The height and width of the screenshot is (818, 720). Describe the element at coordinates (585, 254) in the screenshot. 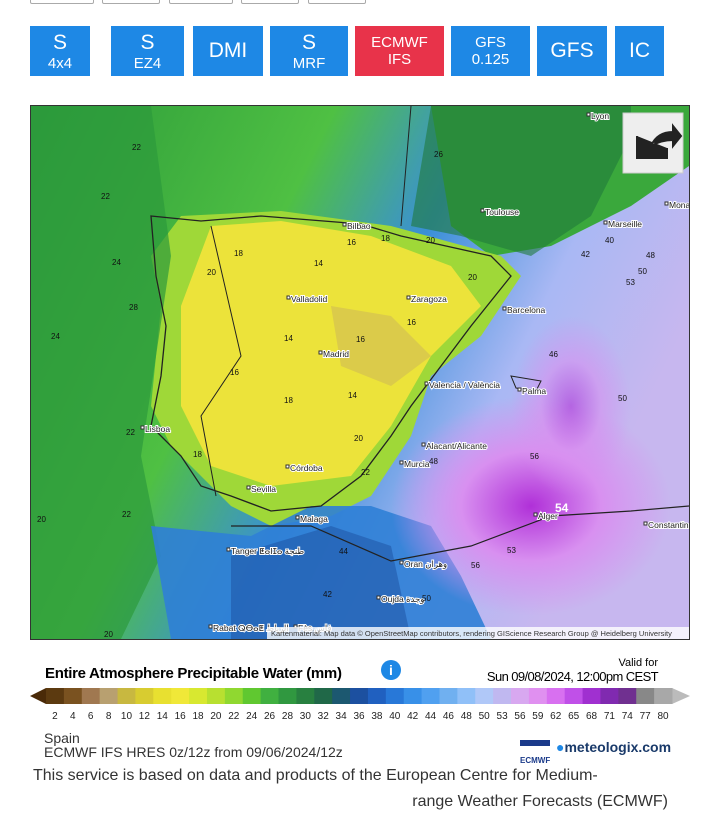

I see `map-value: 42` at that location.